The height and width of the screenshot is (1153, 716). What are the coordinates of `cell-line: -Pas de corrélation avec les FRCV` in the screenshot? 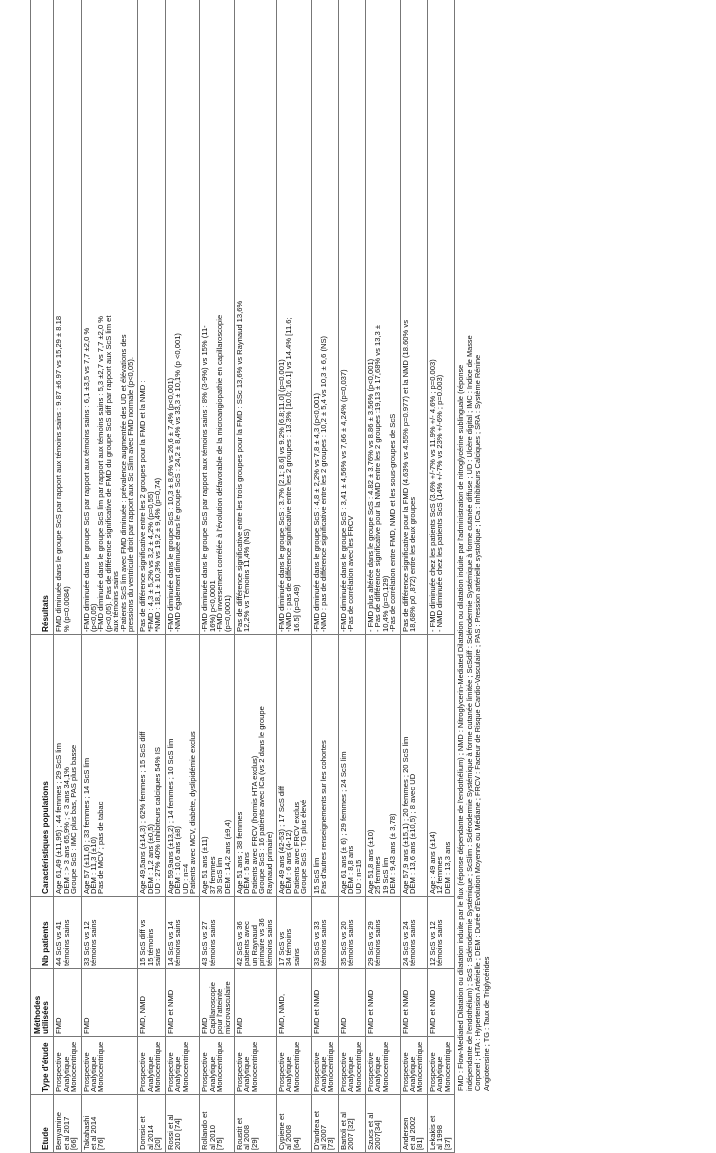 It's located at (351, 573).